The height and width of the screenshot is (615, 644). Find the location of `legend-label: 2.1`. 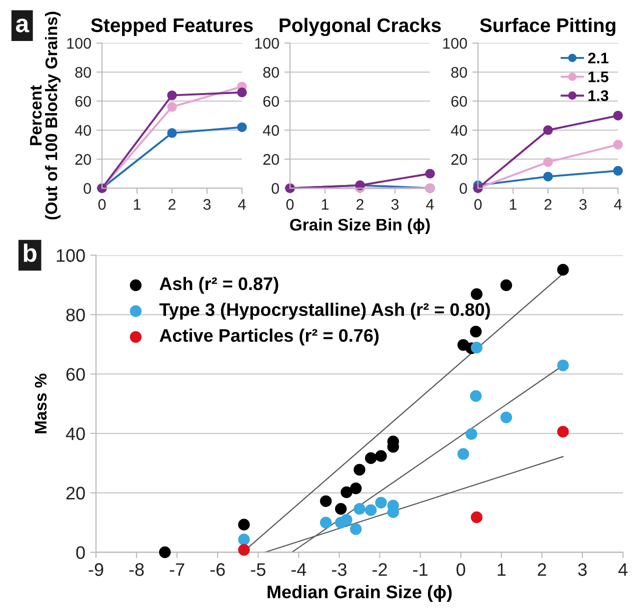

legend-label: 2.1 is located at coordinates (598, 58).